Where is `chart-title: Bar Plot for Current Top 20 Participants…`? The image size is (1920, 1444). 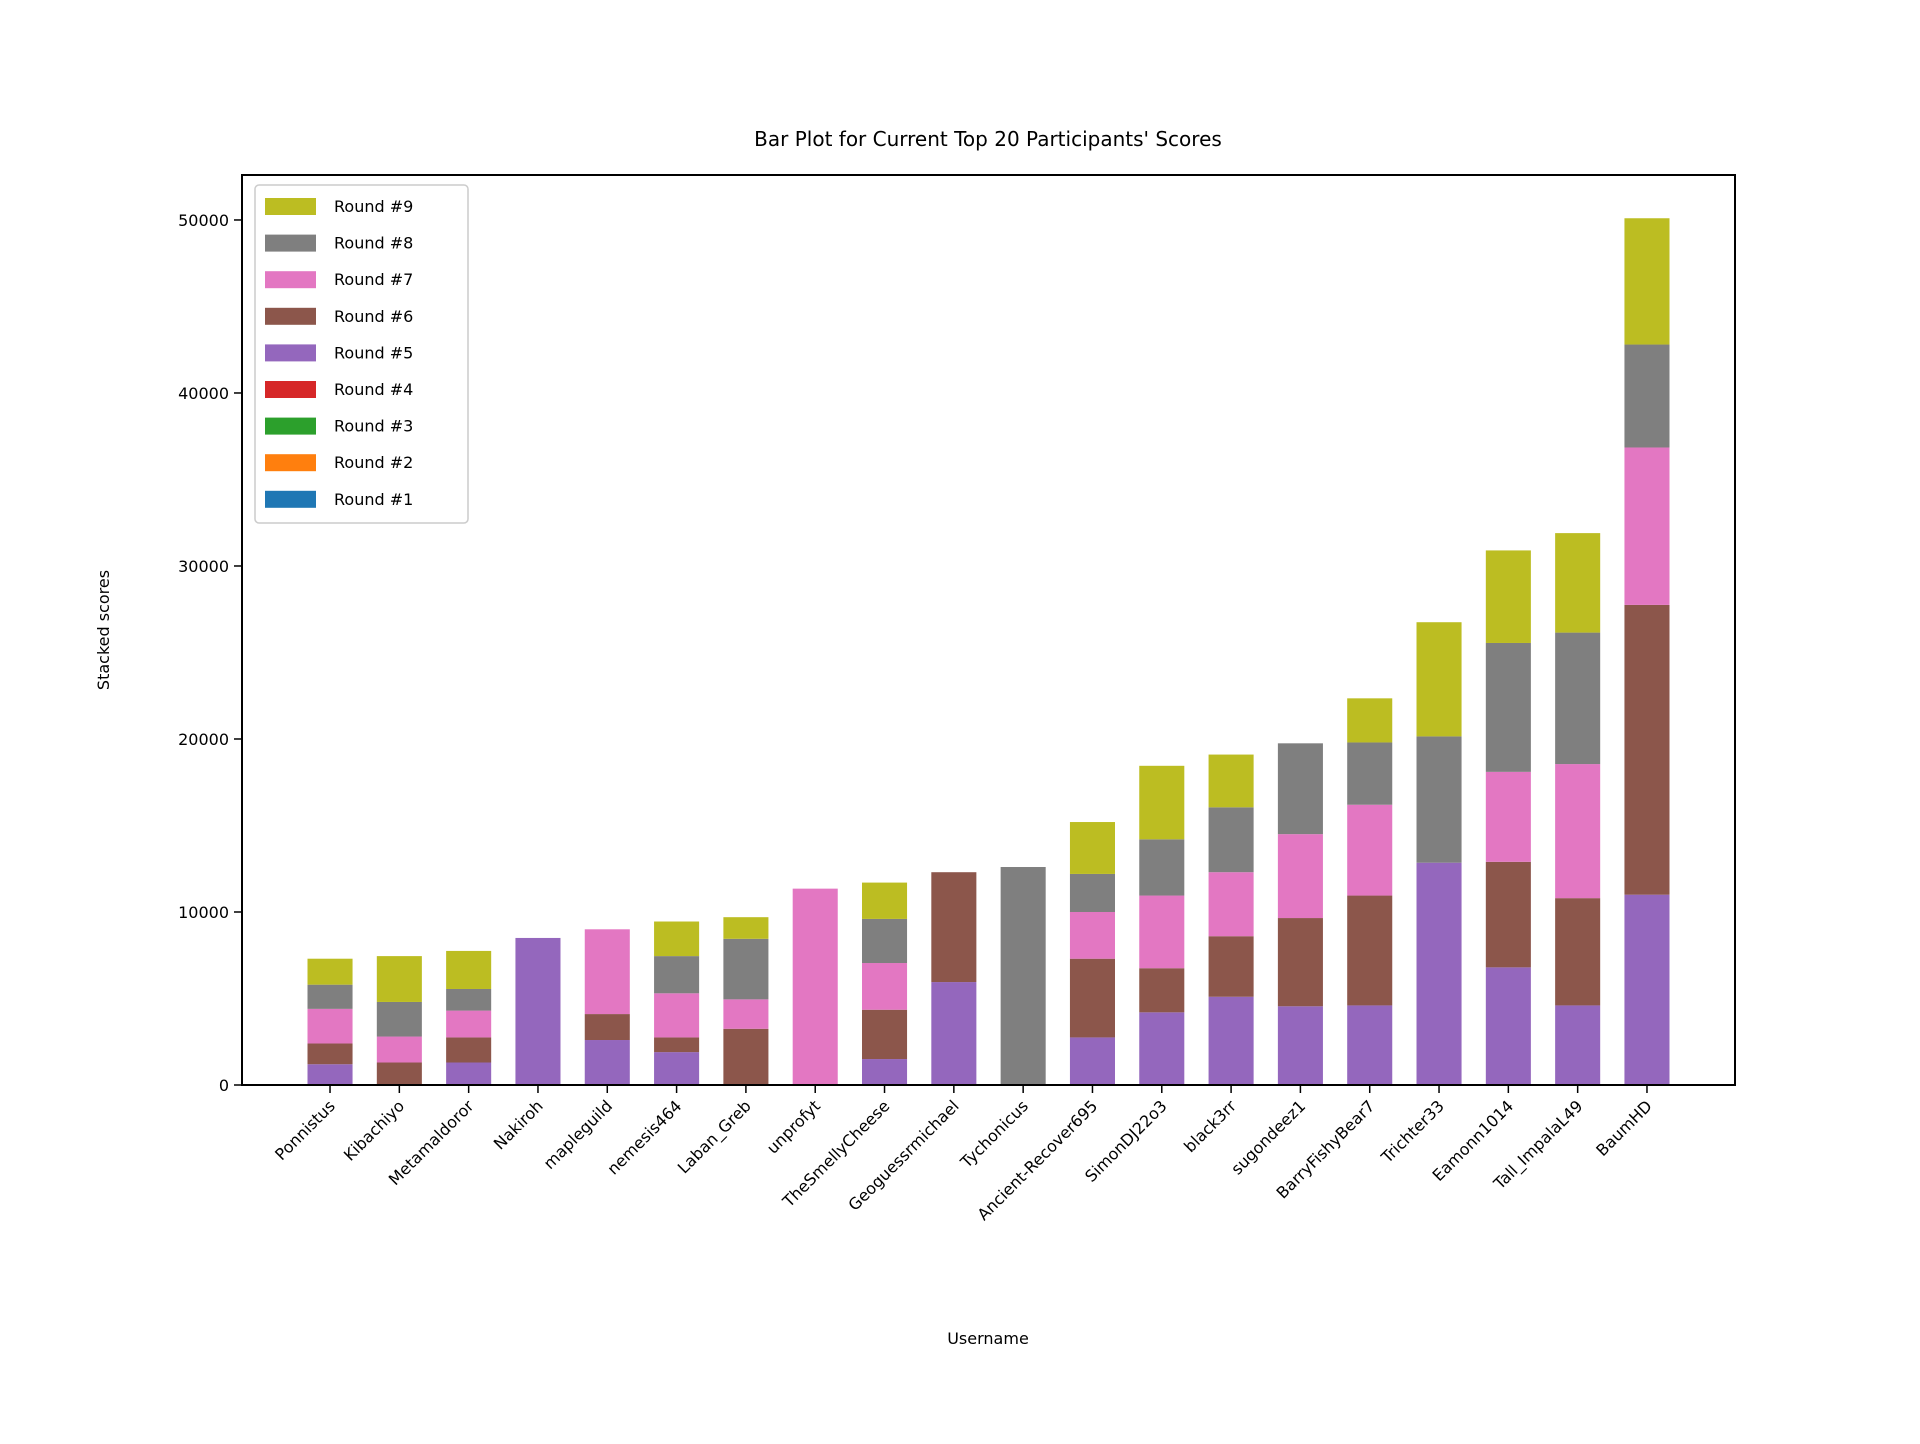 chart-title: Bar Plot for Current Top 20 Participants… is located at coordinates (988, 139).